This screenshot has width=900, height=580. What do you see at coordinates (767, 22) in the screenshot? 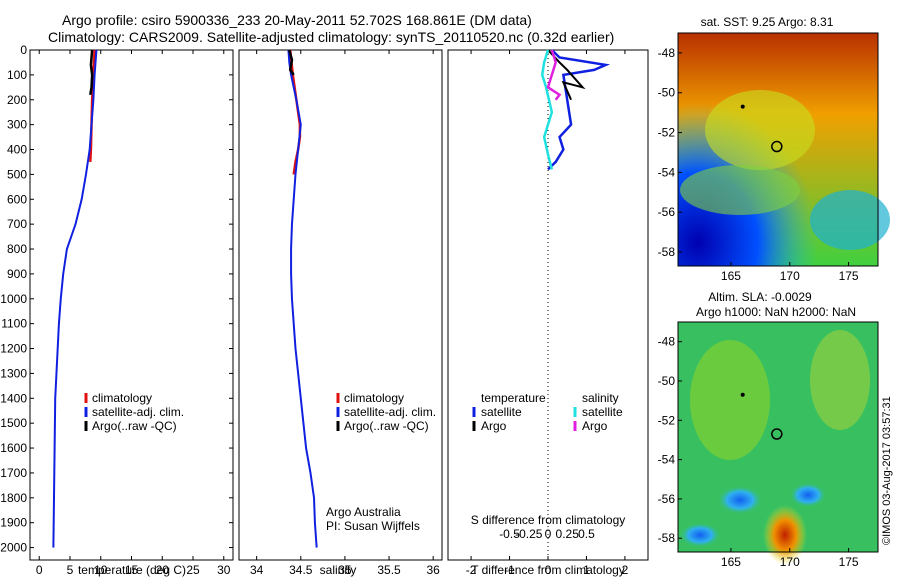
I see `sst-map-title: sat. SST: 9.25 Argo: 8.31` at bounding box center [767, 22].